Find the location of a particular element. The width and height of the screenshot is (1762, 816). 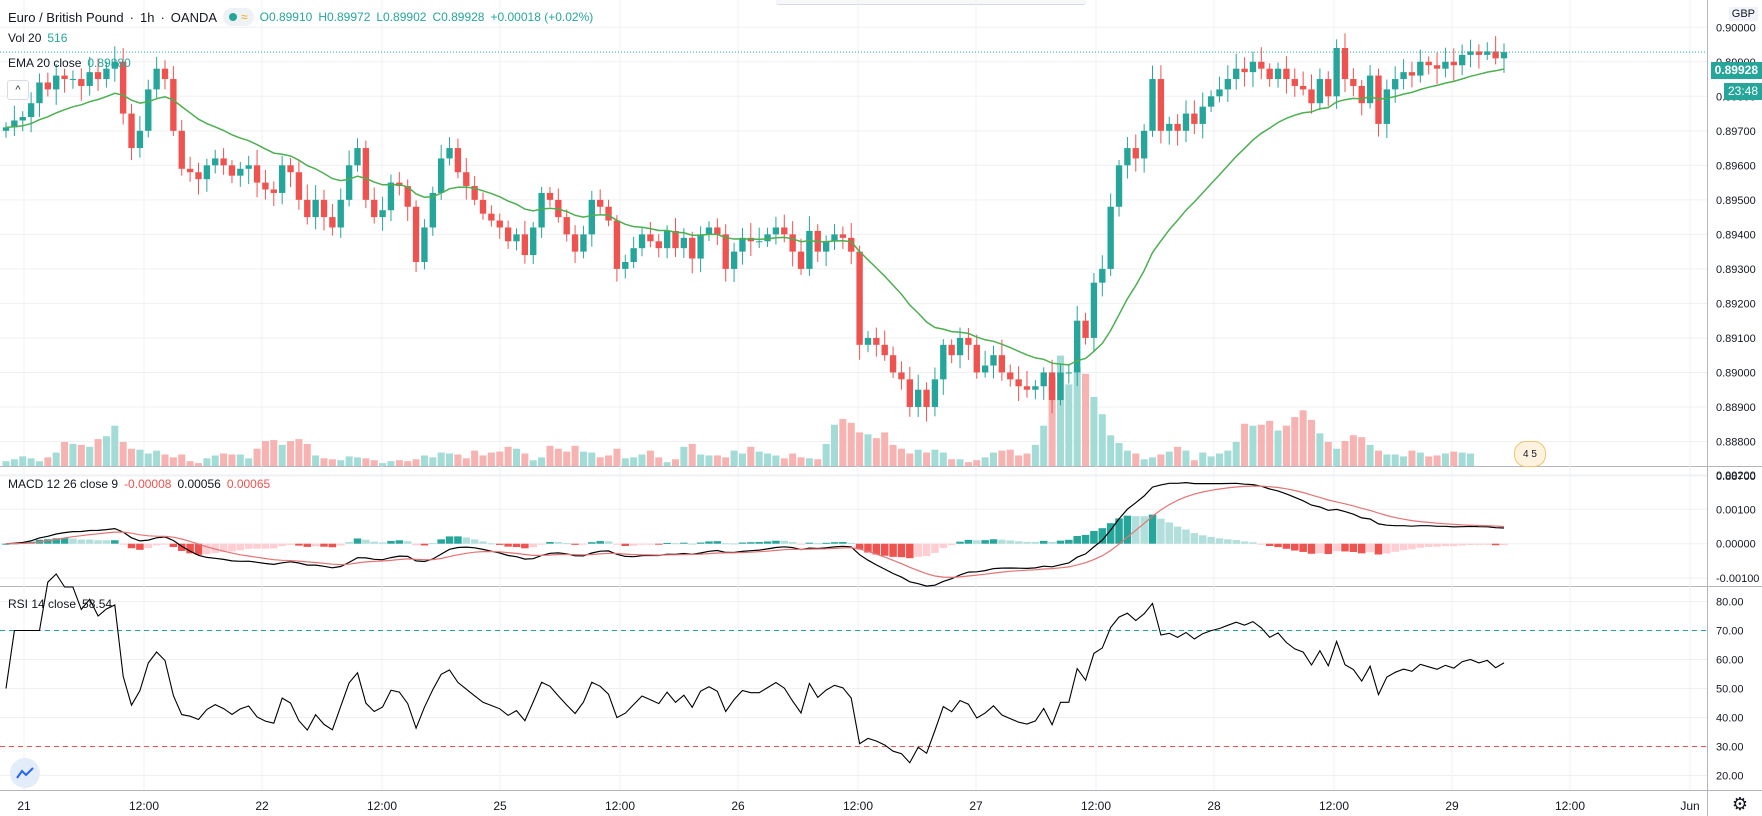

interval-label: 1h is located at coordinates (147, 17).